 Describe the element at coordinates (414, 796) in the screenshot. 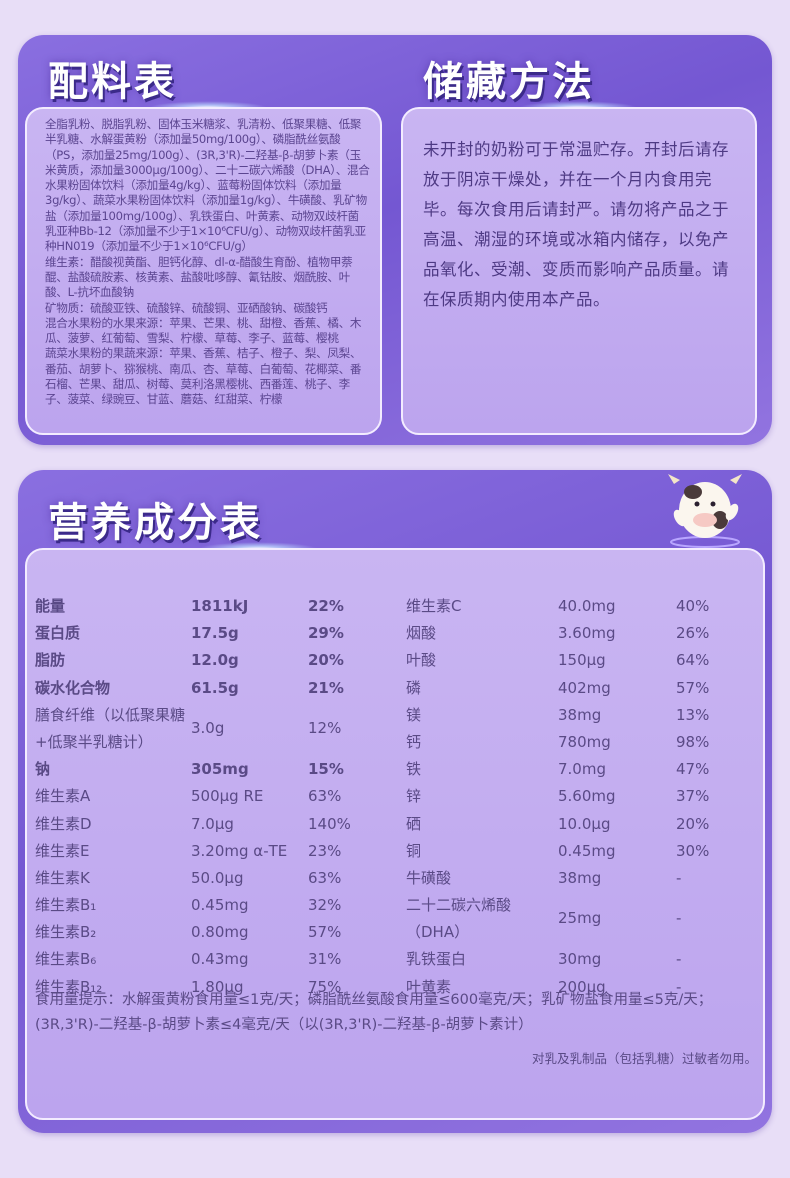

I see `nutrient-name: 锌` at that location.